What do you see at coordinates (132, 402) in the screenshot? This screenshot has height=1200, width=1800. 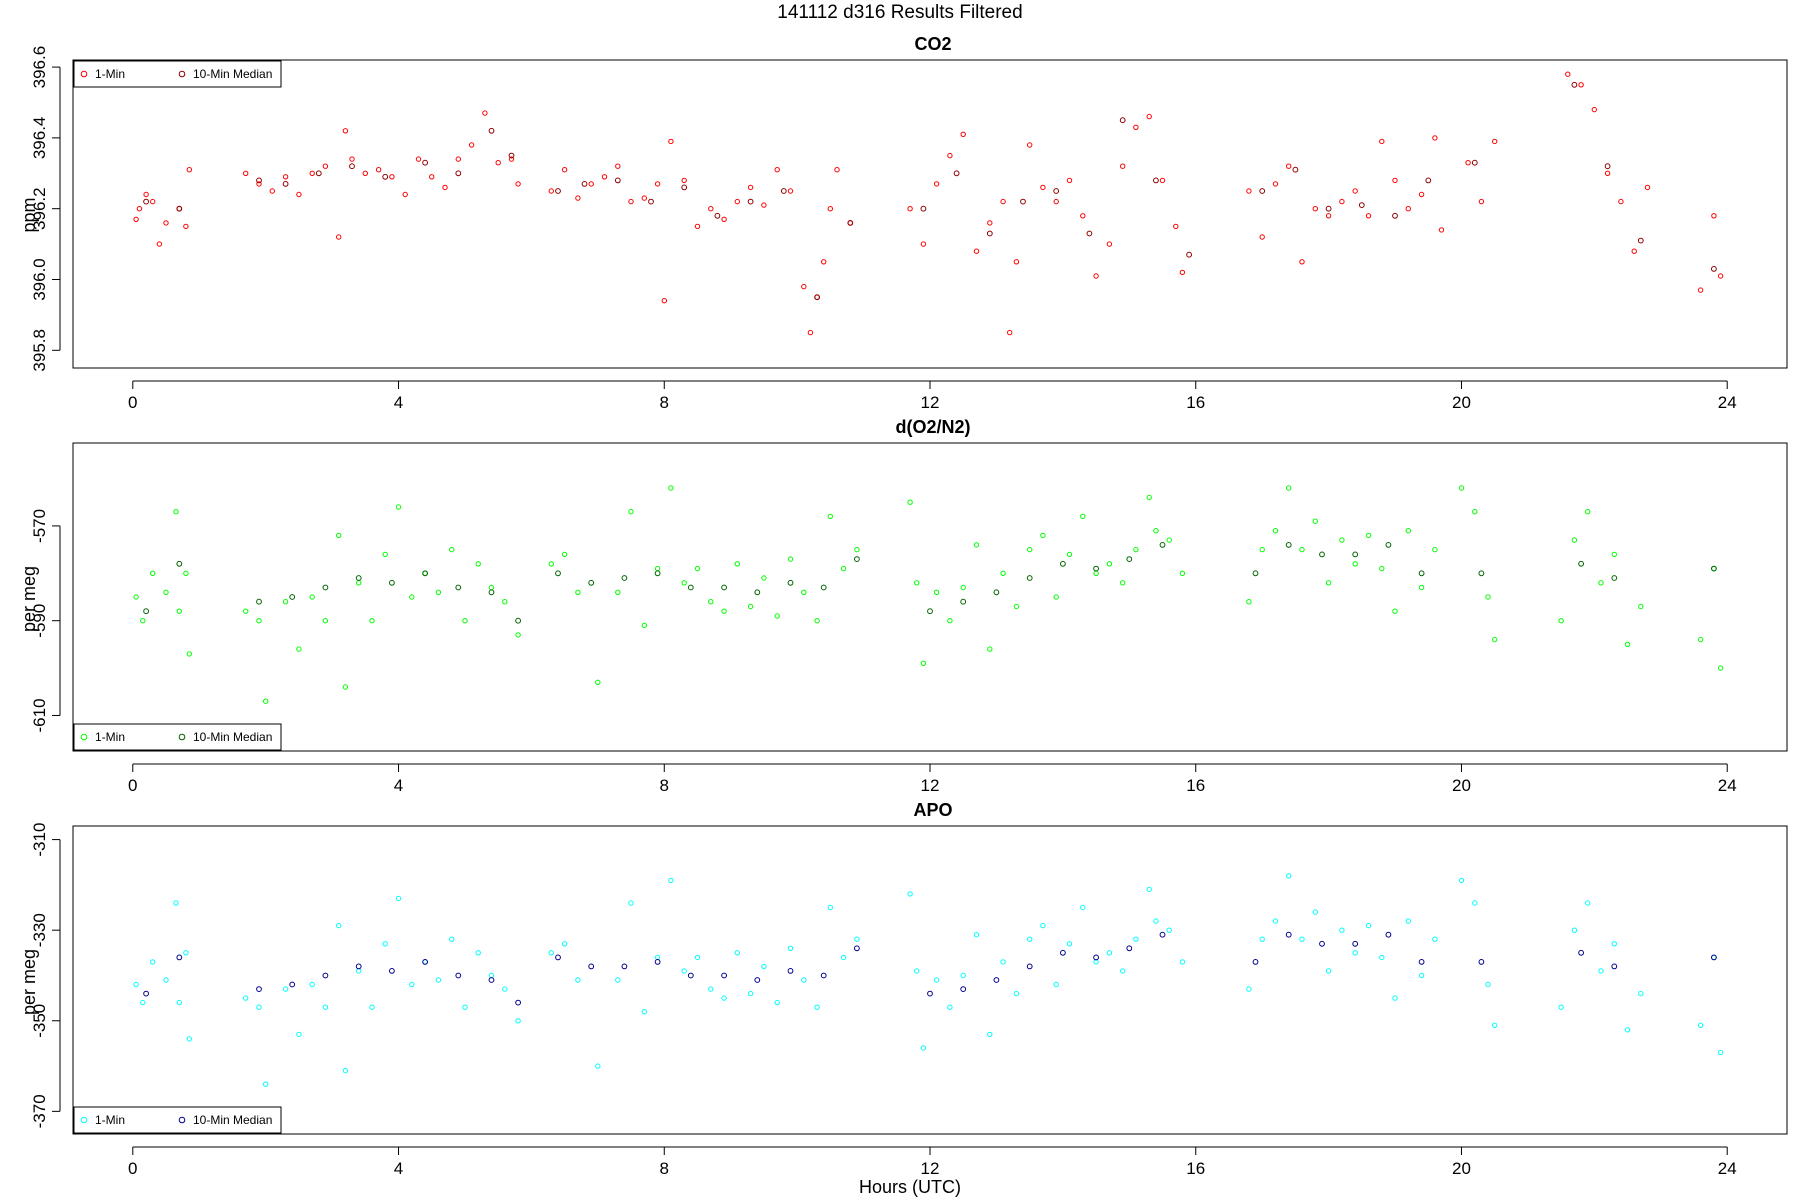 I see `x-tick-label: 0` at bounding box center [132, 402].